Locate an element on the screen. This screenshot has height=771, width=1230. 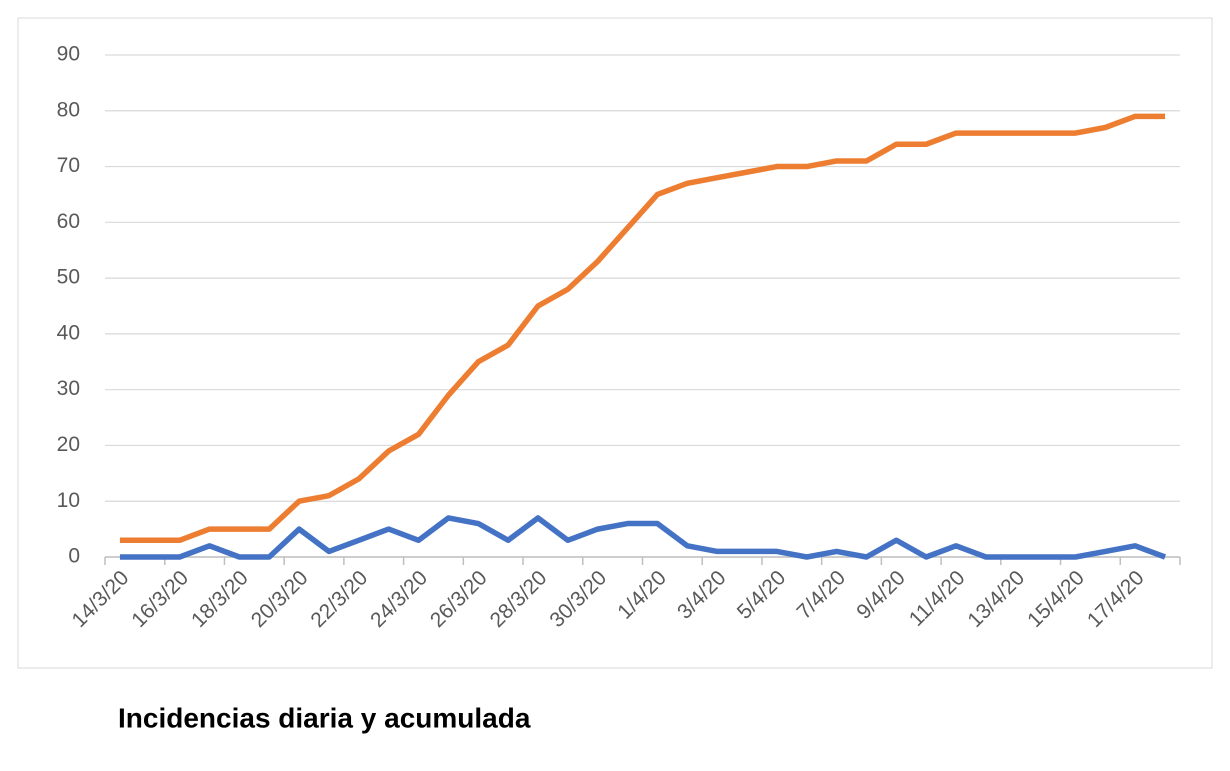
y-tick-label: 0 is located at coordinates (74, 556).